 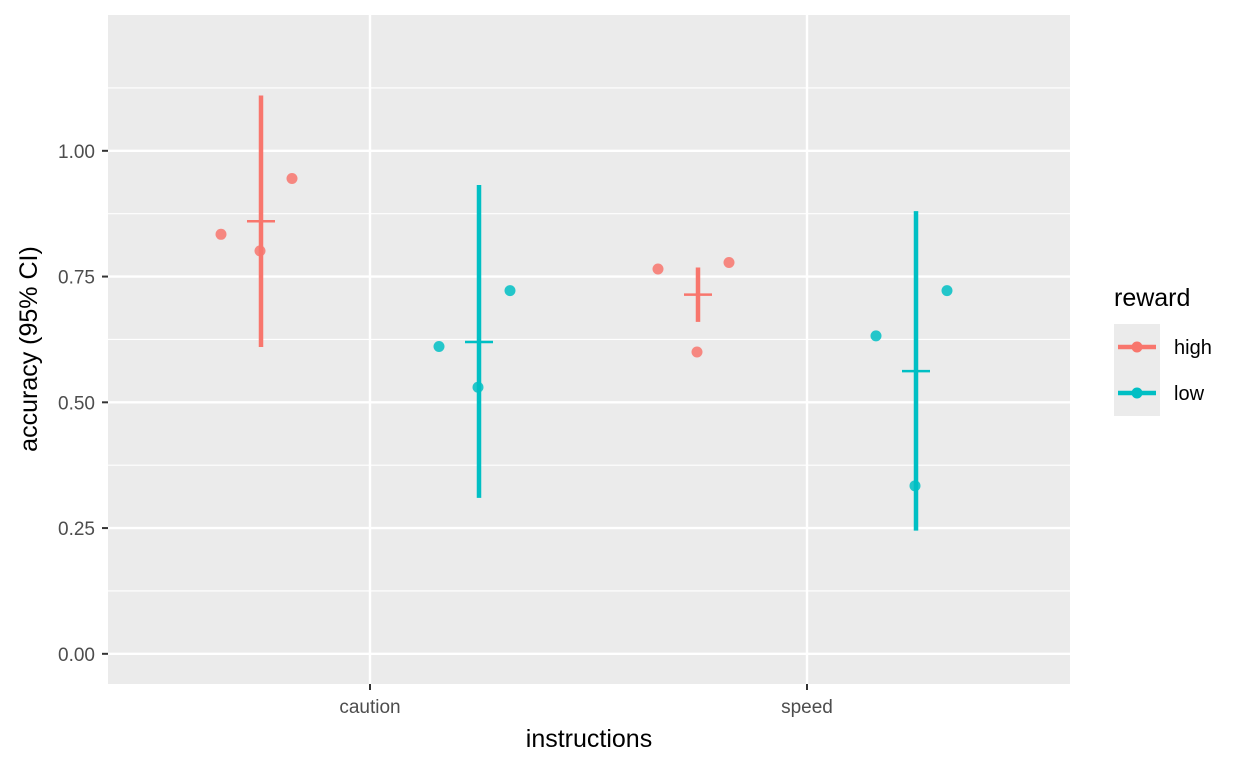 I want to click on legend-keys: high low, so click(x=1163, y=370).